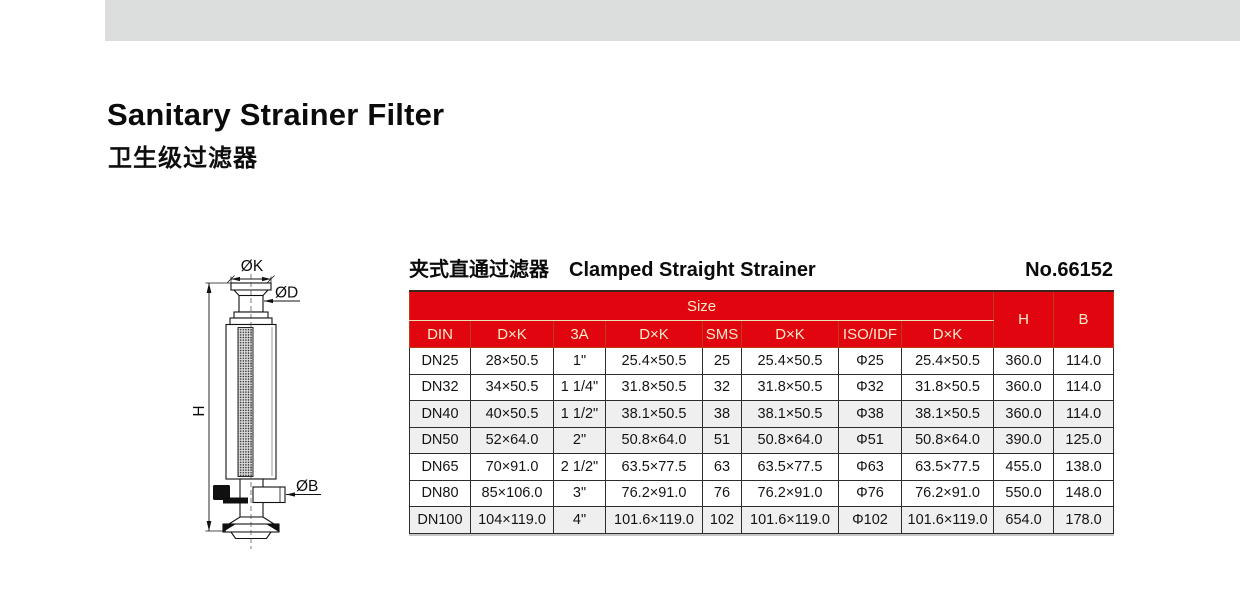  Describe the element at coordinates (947, 334) in the screenshot. I see `col-header-dxk-4: D×K` at that location.